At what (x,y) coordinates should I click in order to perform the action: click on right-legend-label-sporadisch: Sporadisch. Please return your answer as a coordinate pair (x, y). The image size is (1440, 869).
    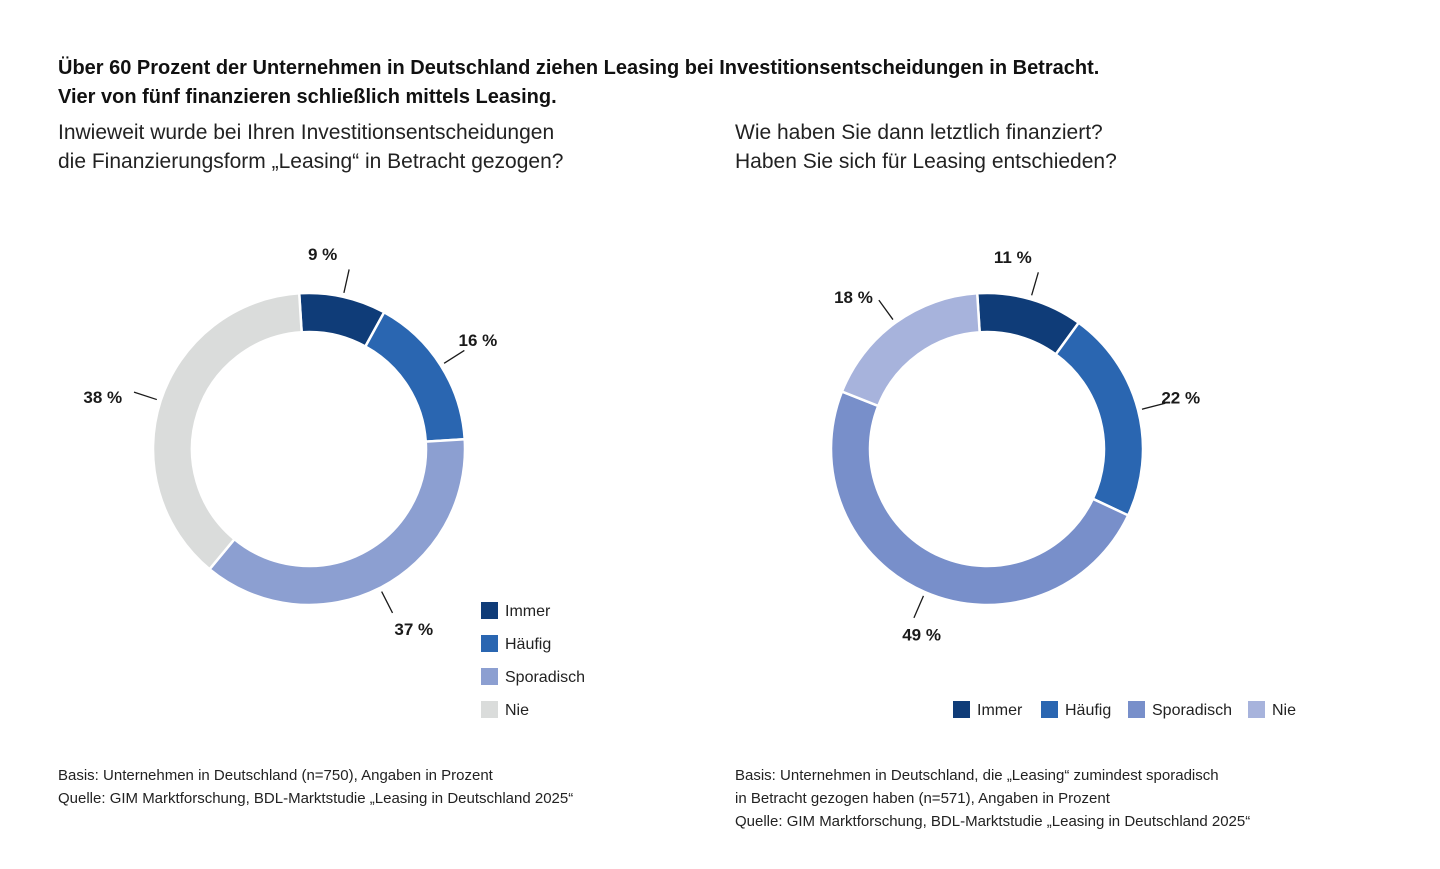
    Looking at the image, I should click on (1192, 710).